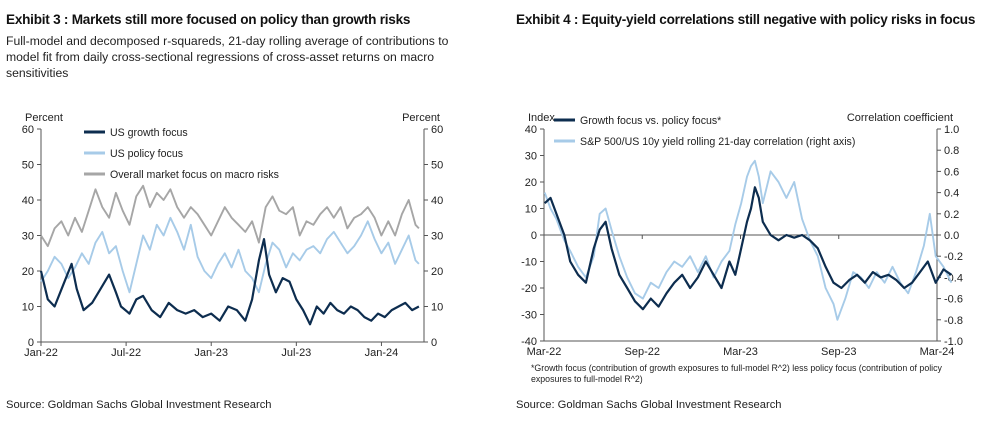 This screenshot has width=991, height=426. Describe the element at coordinates (437, 272) in the screenshot. I see `y-tick-label-right: 20` at that location.